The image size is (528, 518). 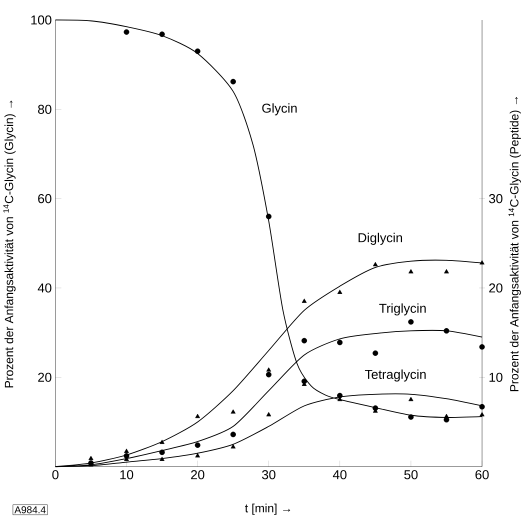 I want to click on y2-tick-label: 30, so click(x=495, y=199).